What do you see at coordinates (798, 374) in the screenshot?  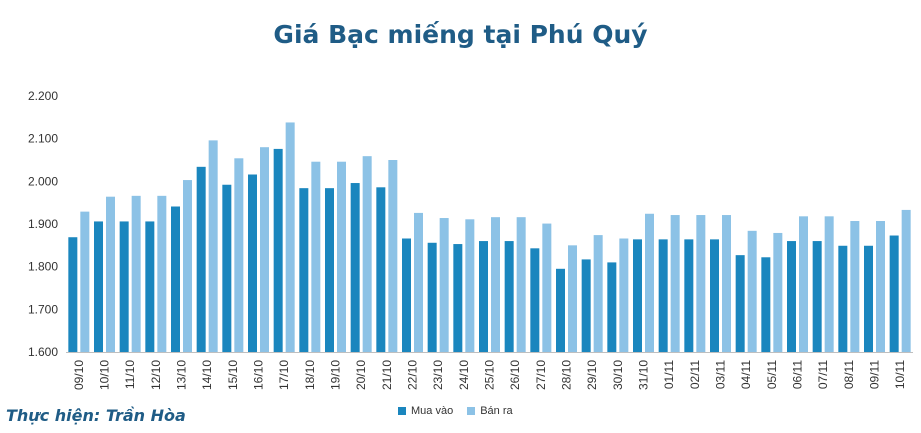 I see `x-tick-label: 06/11` at bounding box center [798, 374].